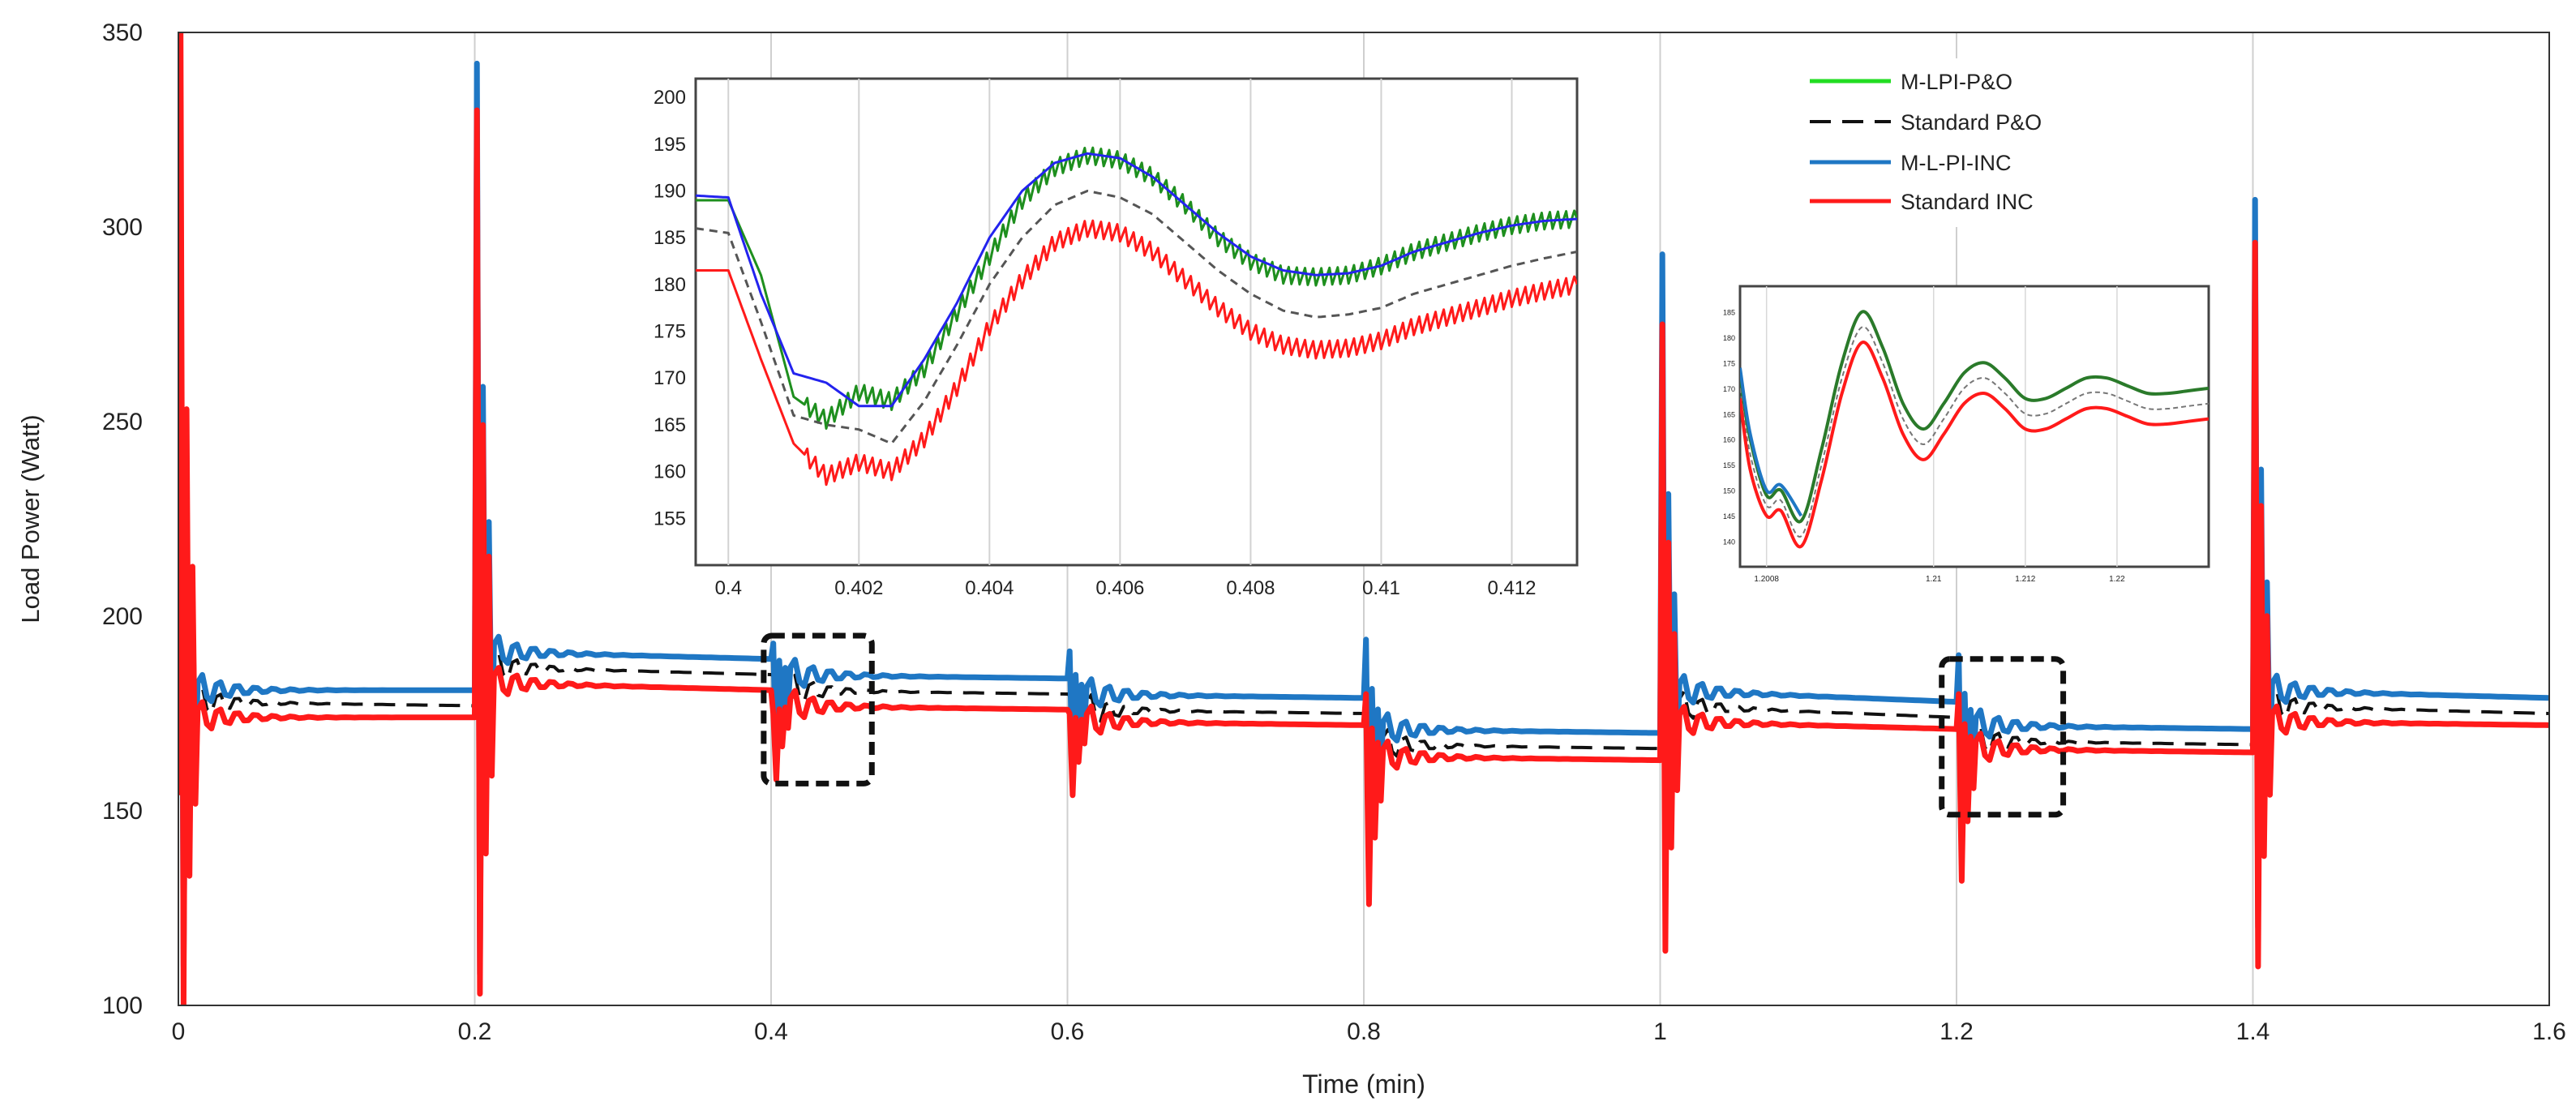  I want to click on legend-label-m-l-pi-inc: M-L-PI-INC, so click(1956, 163).